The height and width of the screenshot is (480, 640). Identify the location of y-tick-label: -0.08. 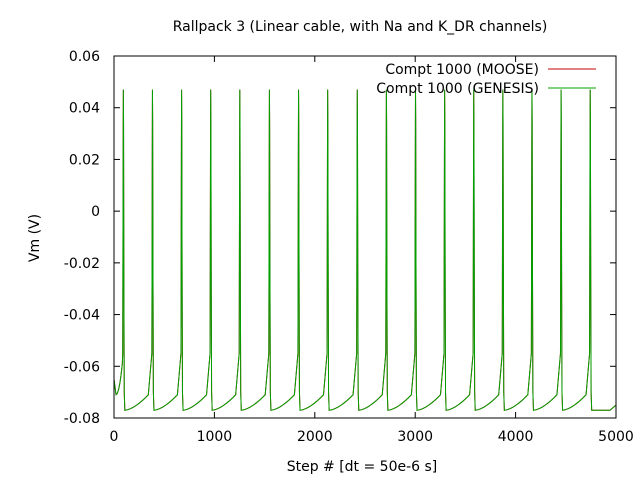
(82, 419).